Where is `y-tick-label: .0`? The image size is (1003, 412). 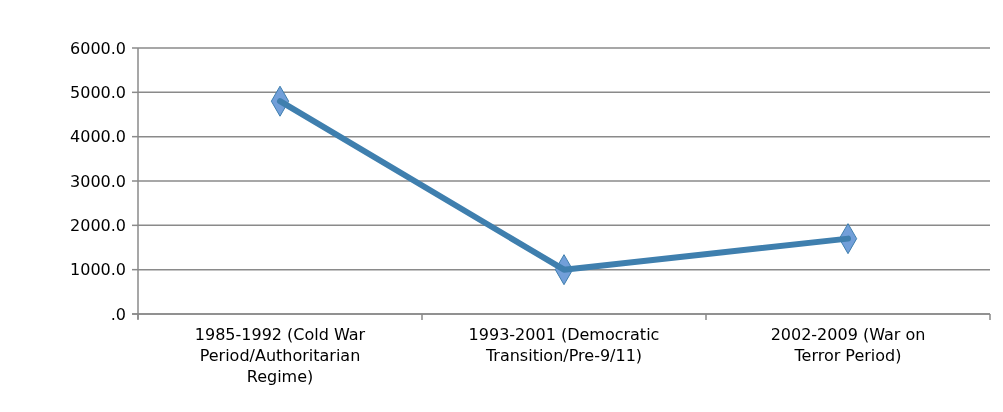
y-tick-label: .0 is located at coordinates (118, 314).